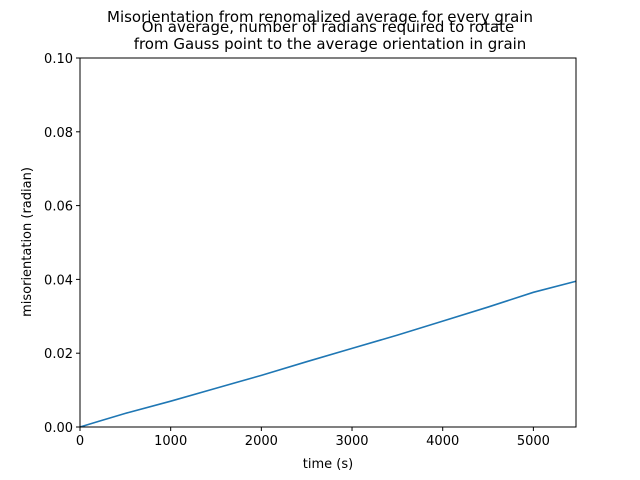  Describe the element at coordinates (58, 59) in the screenshot. I see `y-tick-label: 0.10` at that location.